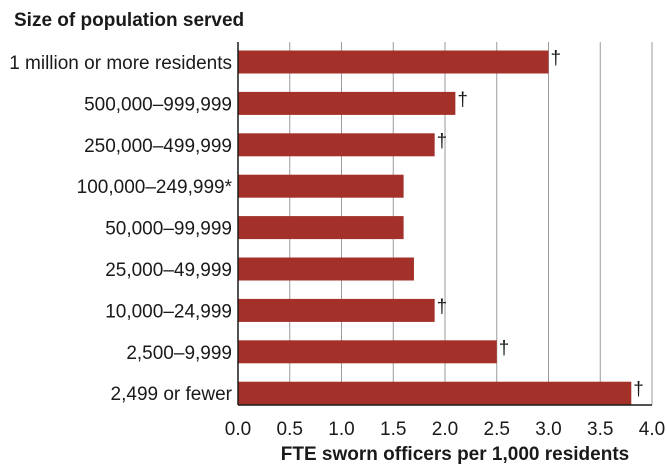 Image resolution: width=667 pixels, height=467 pixels. I want to click on x-tick-label: 2.5, so click(497, 429).